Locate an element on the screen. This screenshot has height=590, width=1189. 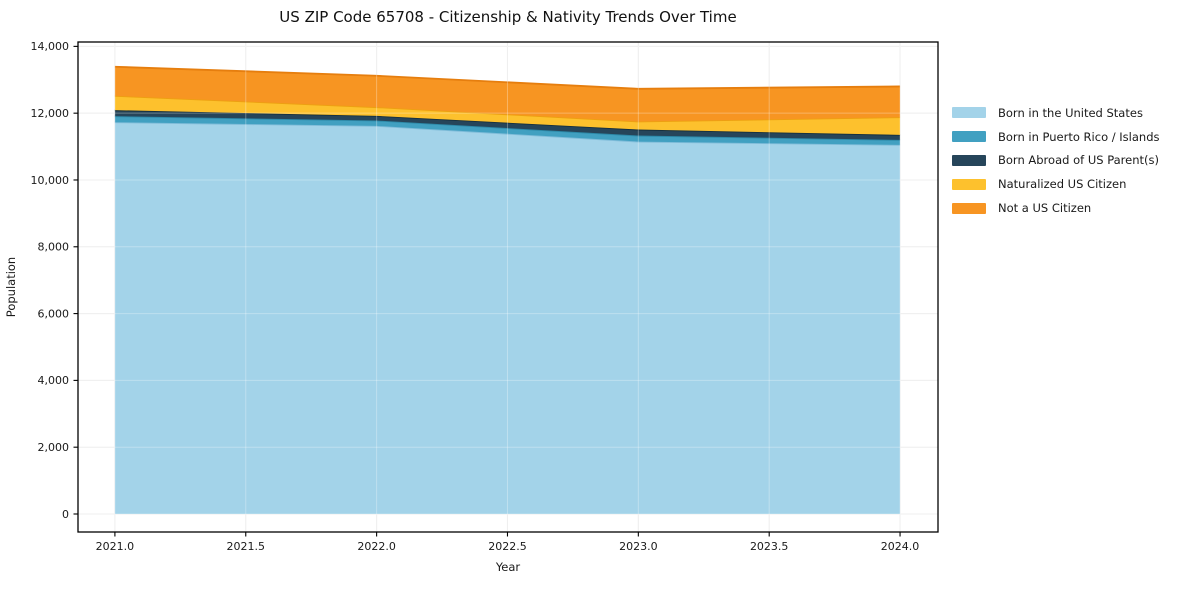
legend-item: Born in the United States is located at coordinates (1056, 113).